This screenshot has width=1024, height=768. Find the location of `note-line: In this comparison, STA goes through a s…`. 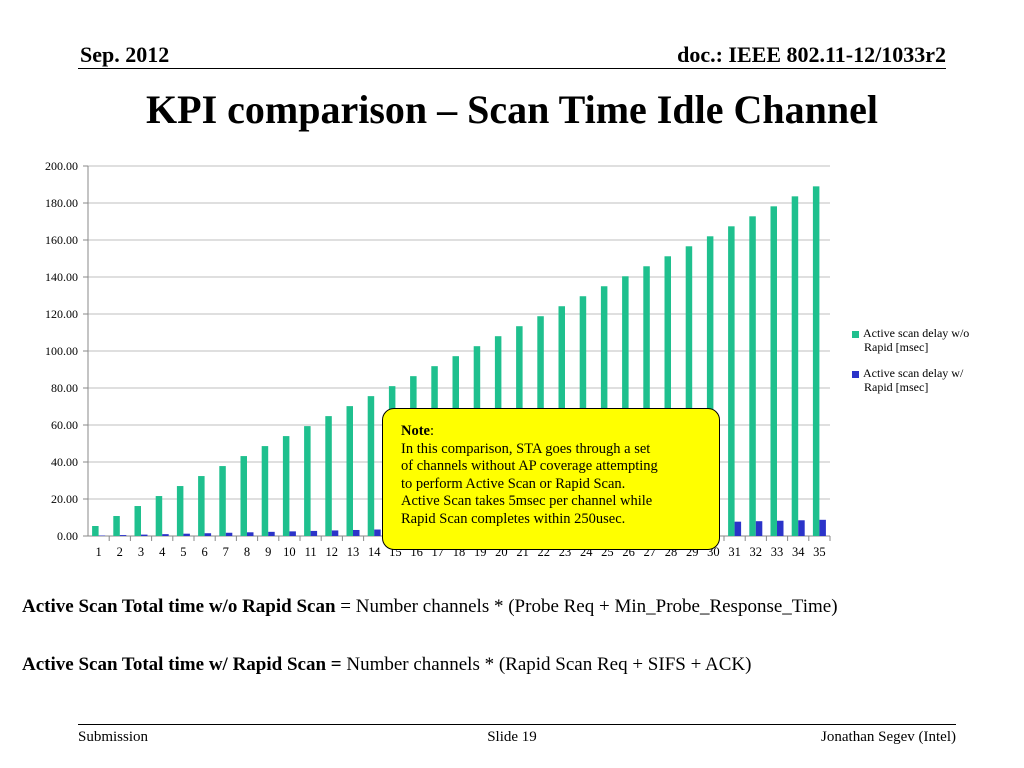

note-line: In this comparison, STA goes through a s… is located at coordinates (526, 448).